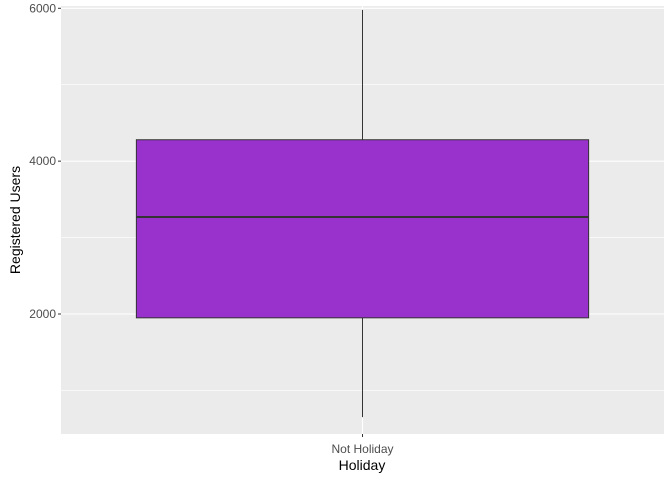 Image resolution: width=672 pixels, height=480 pixels. What do you see at coordinates (15, 220) in the screenshot?
I see `y-axis-title: Registered Users` at bounding box center [15, 220].